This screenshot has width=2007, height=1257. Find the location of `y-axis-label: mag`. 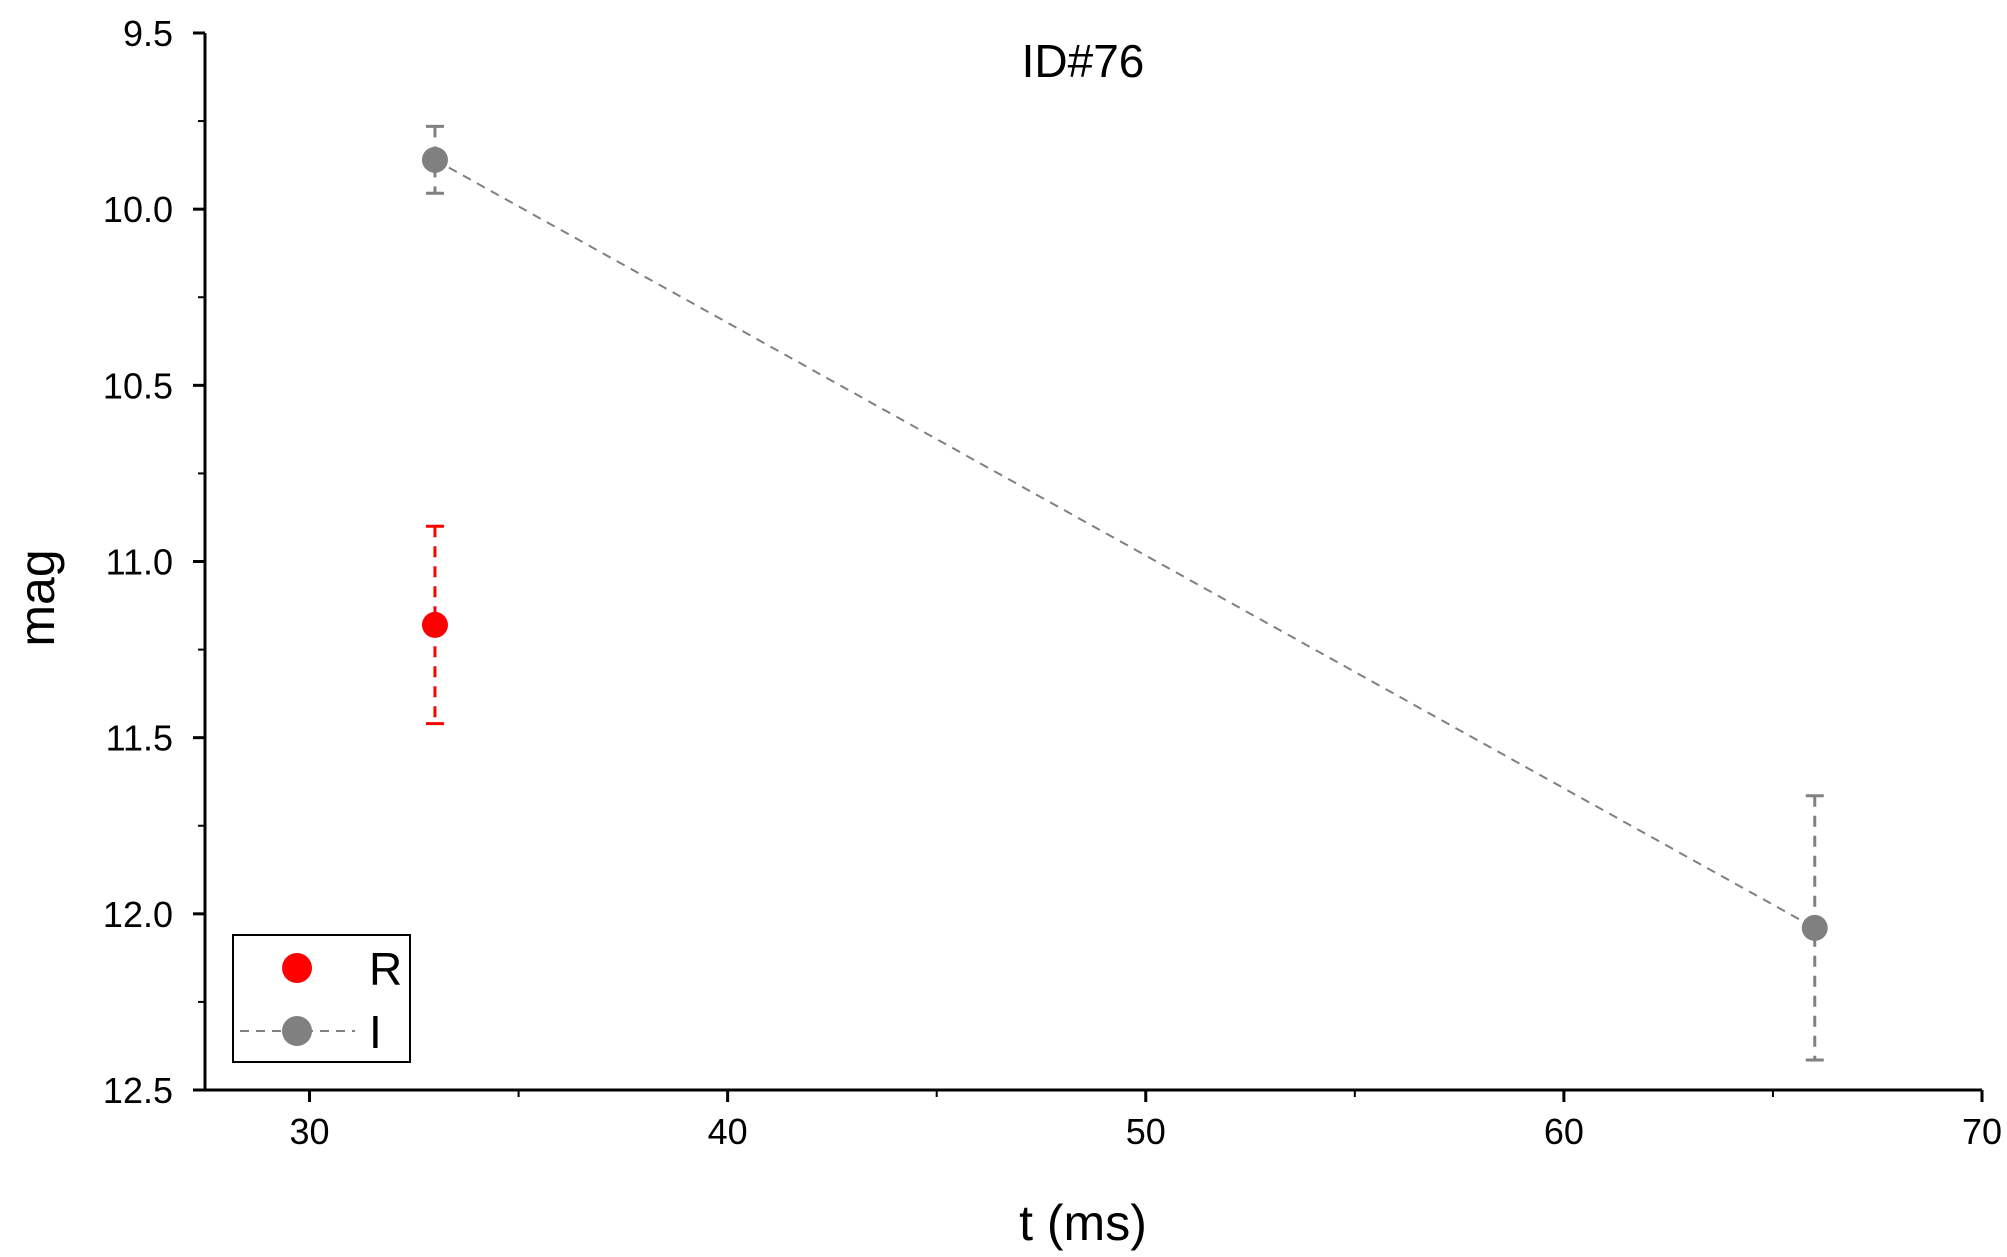

y-axis-label: mag is located at coordinates (37, 597).